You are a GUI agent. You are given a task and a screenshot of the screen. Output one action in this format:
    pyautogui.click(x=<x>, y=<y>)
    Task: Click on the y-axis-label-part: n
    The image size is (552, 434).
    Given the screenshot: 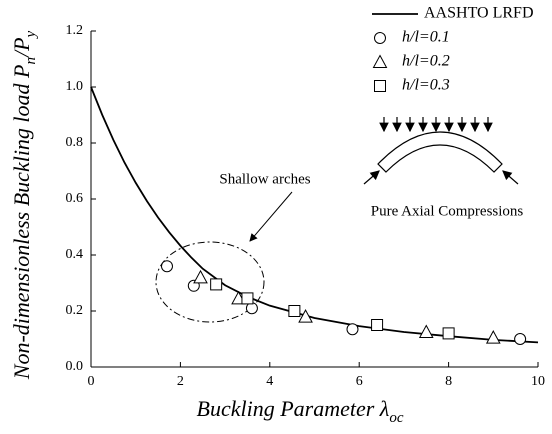 What is the action you would take?
    pyautogui.click(x=31, y=61)
    